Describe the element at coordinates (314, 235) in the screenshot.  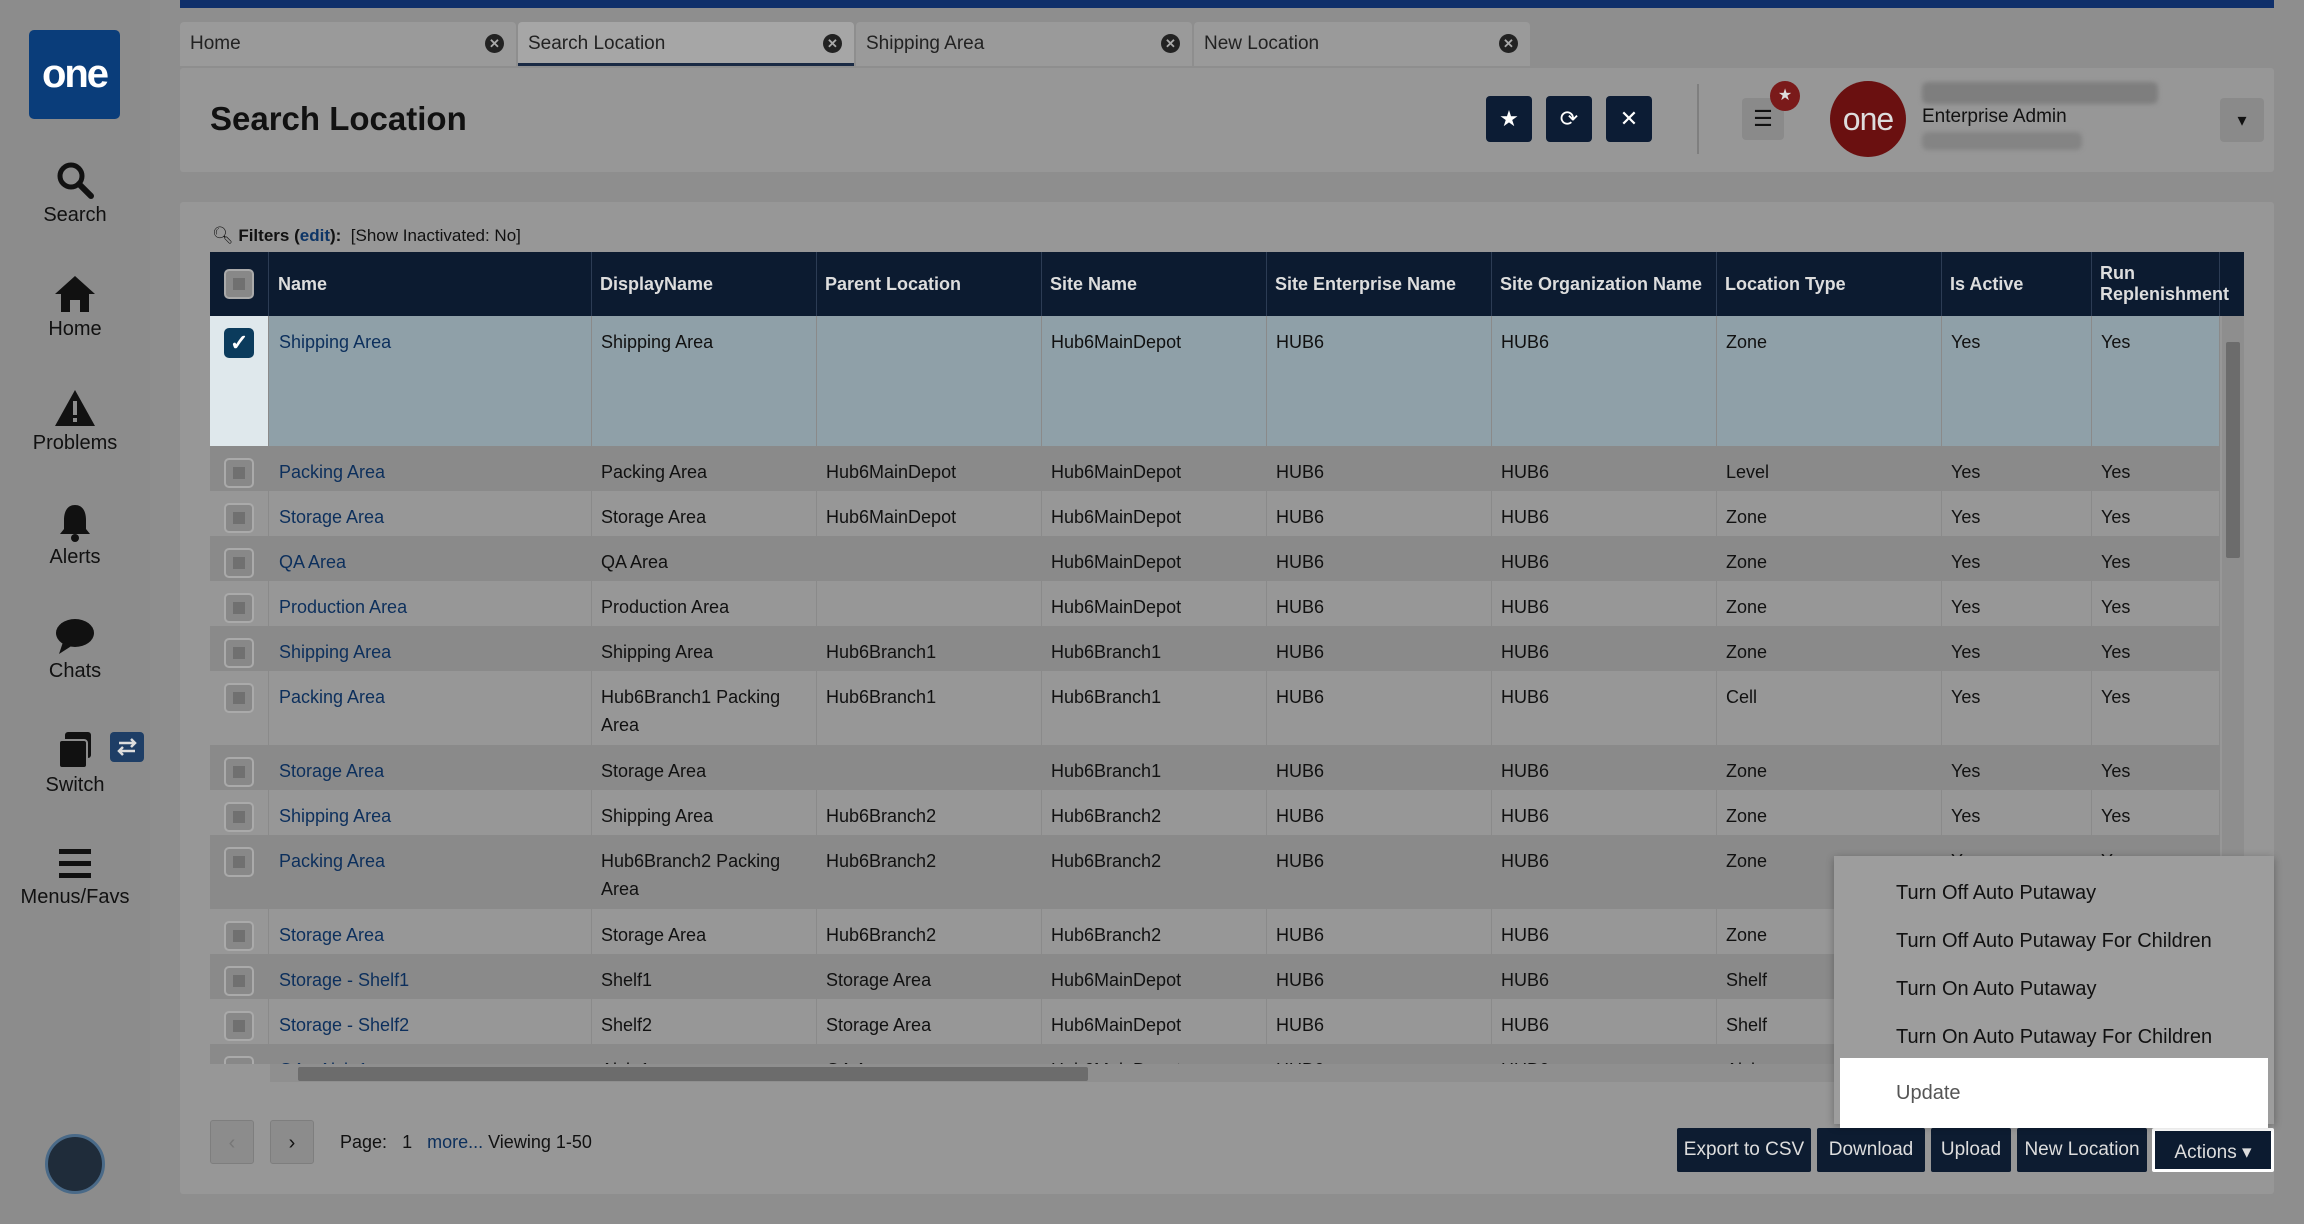
I see `filters-edit-link: edit` at that location.